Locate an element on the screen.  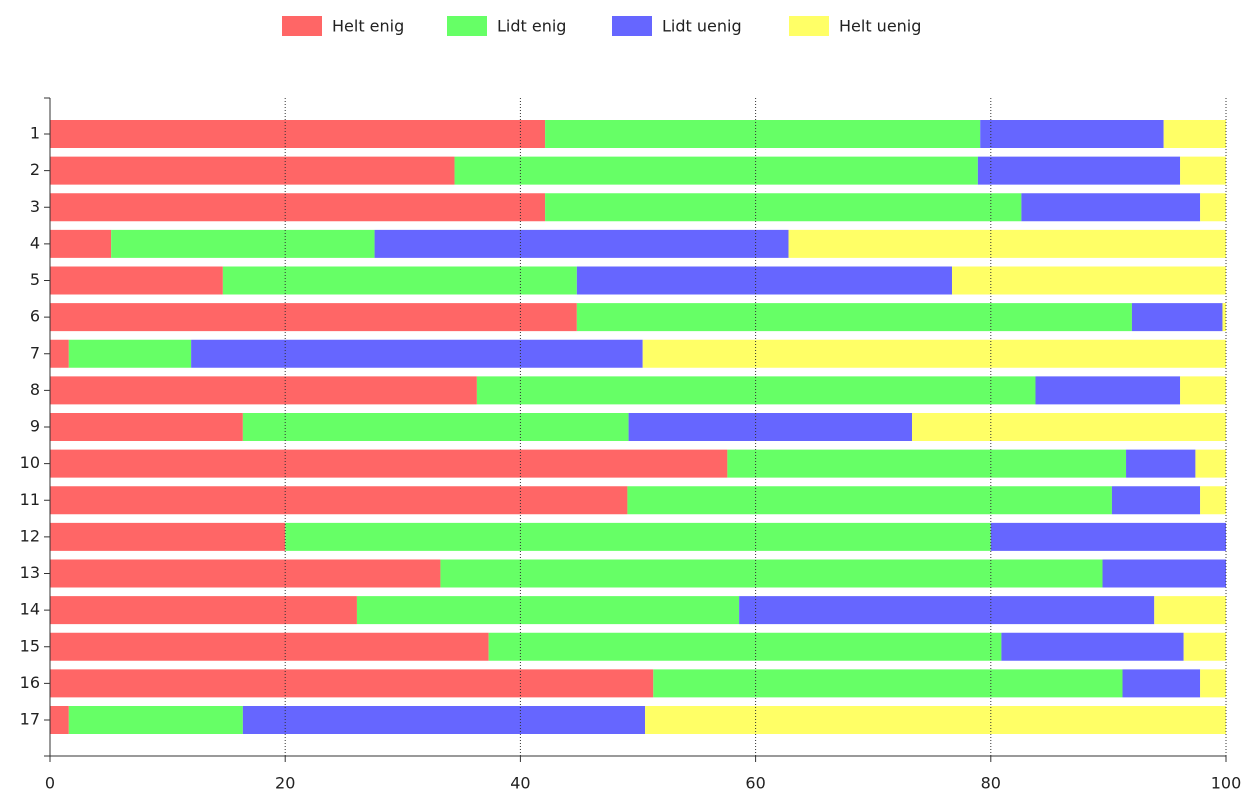
y-tick-label: 6 is located at coordinates (35, 316).